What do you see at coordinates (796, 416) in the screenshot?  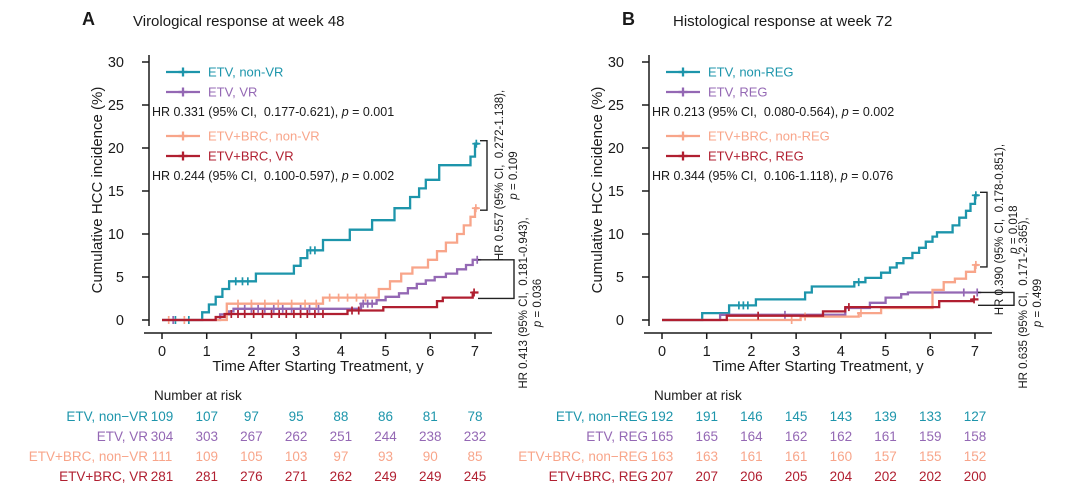 I see `risk-count: 145` at bounding box center [796, 416].